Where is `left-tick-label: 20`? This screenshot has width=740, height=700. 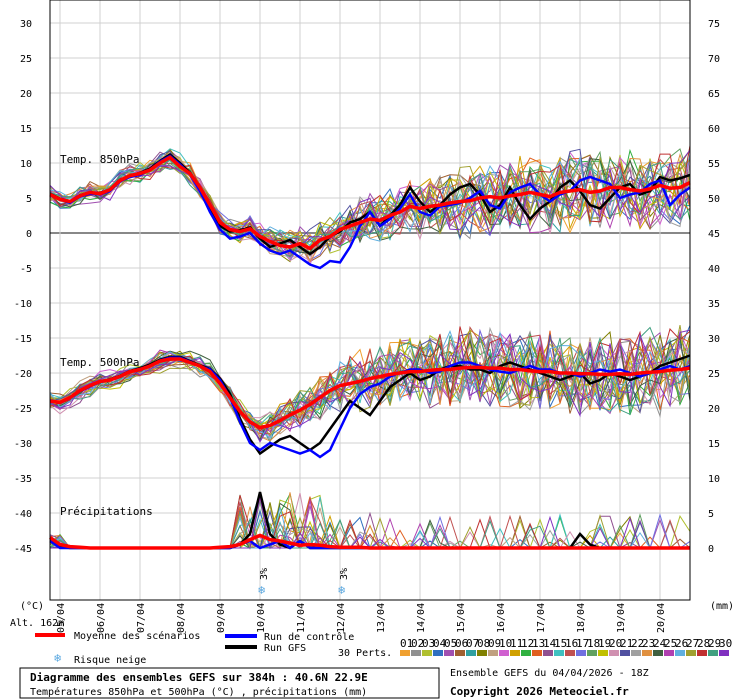 left-tick-label: 20 is located at coordinates (26, 94).